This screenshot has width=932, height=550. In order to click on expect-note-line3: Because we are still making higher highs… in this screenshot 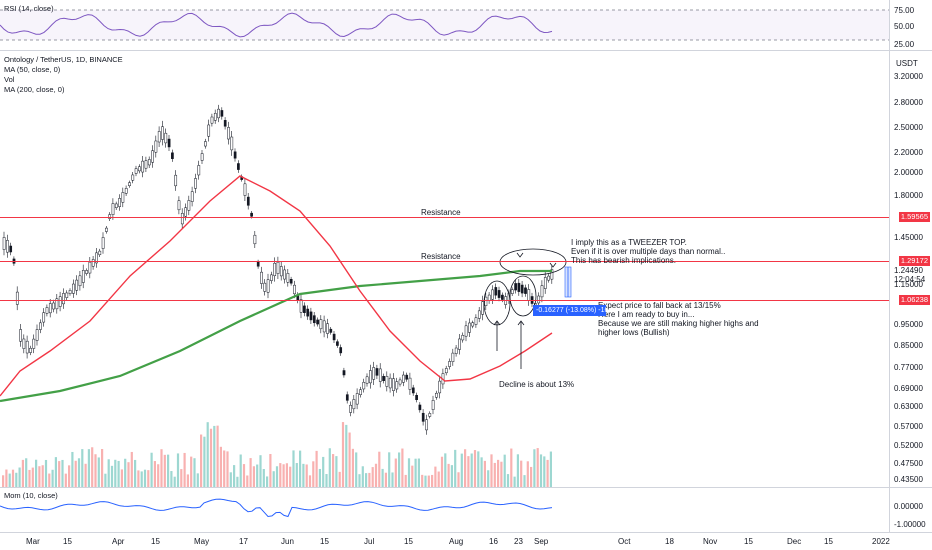, I will do `click(678, 323)`.